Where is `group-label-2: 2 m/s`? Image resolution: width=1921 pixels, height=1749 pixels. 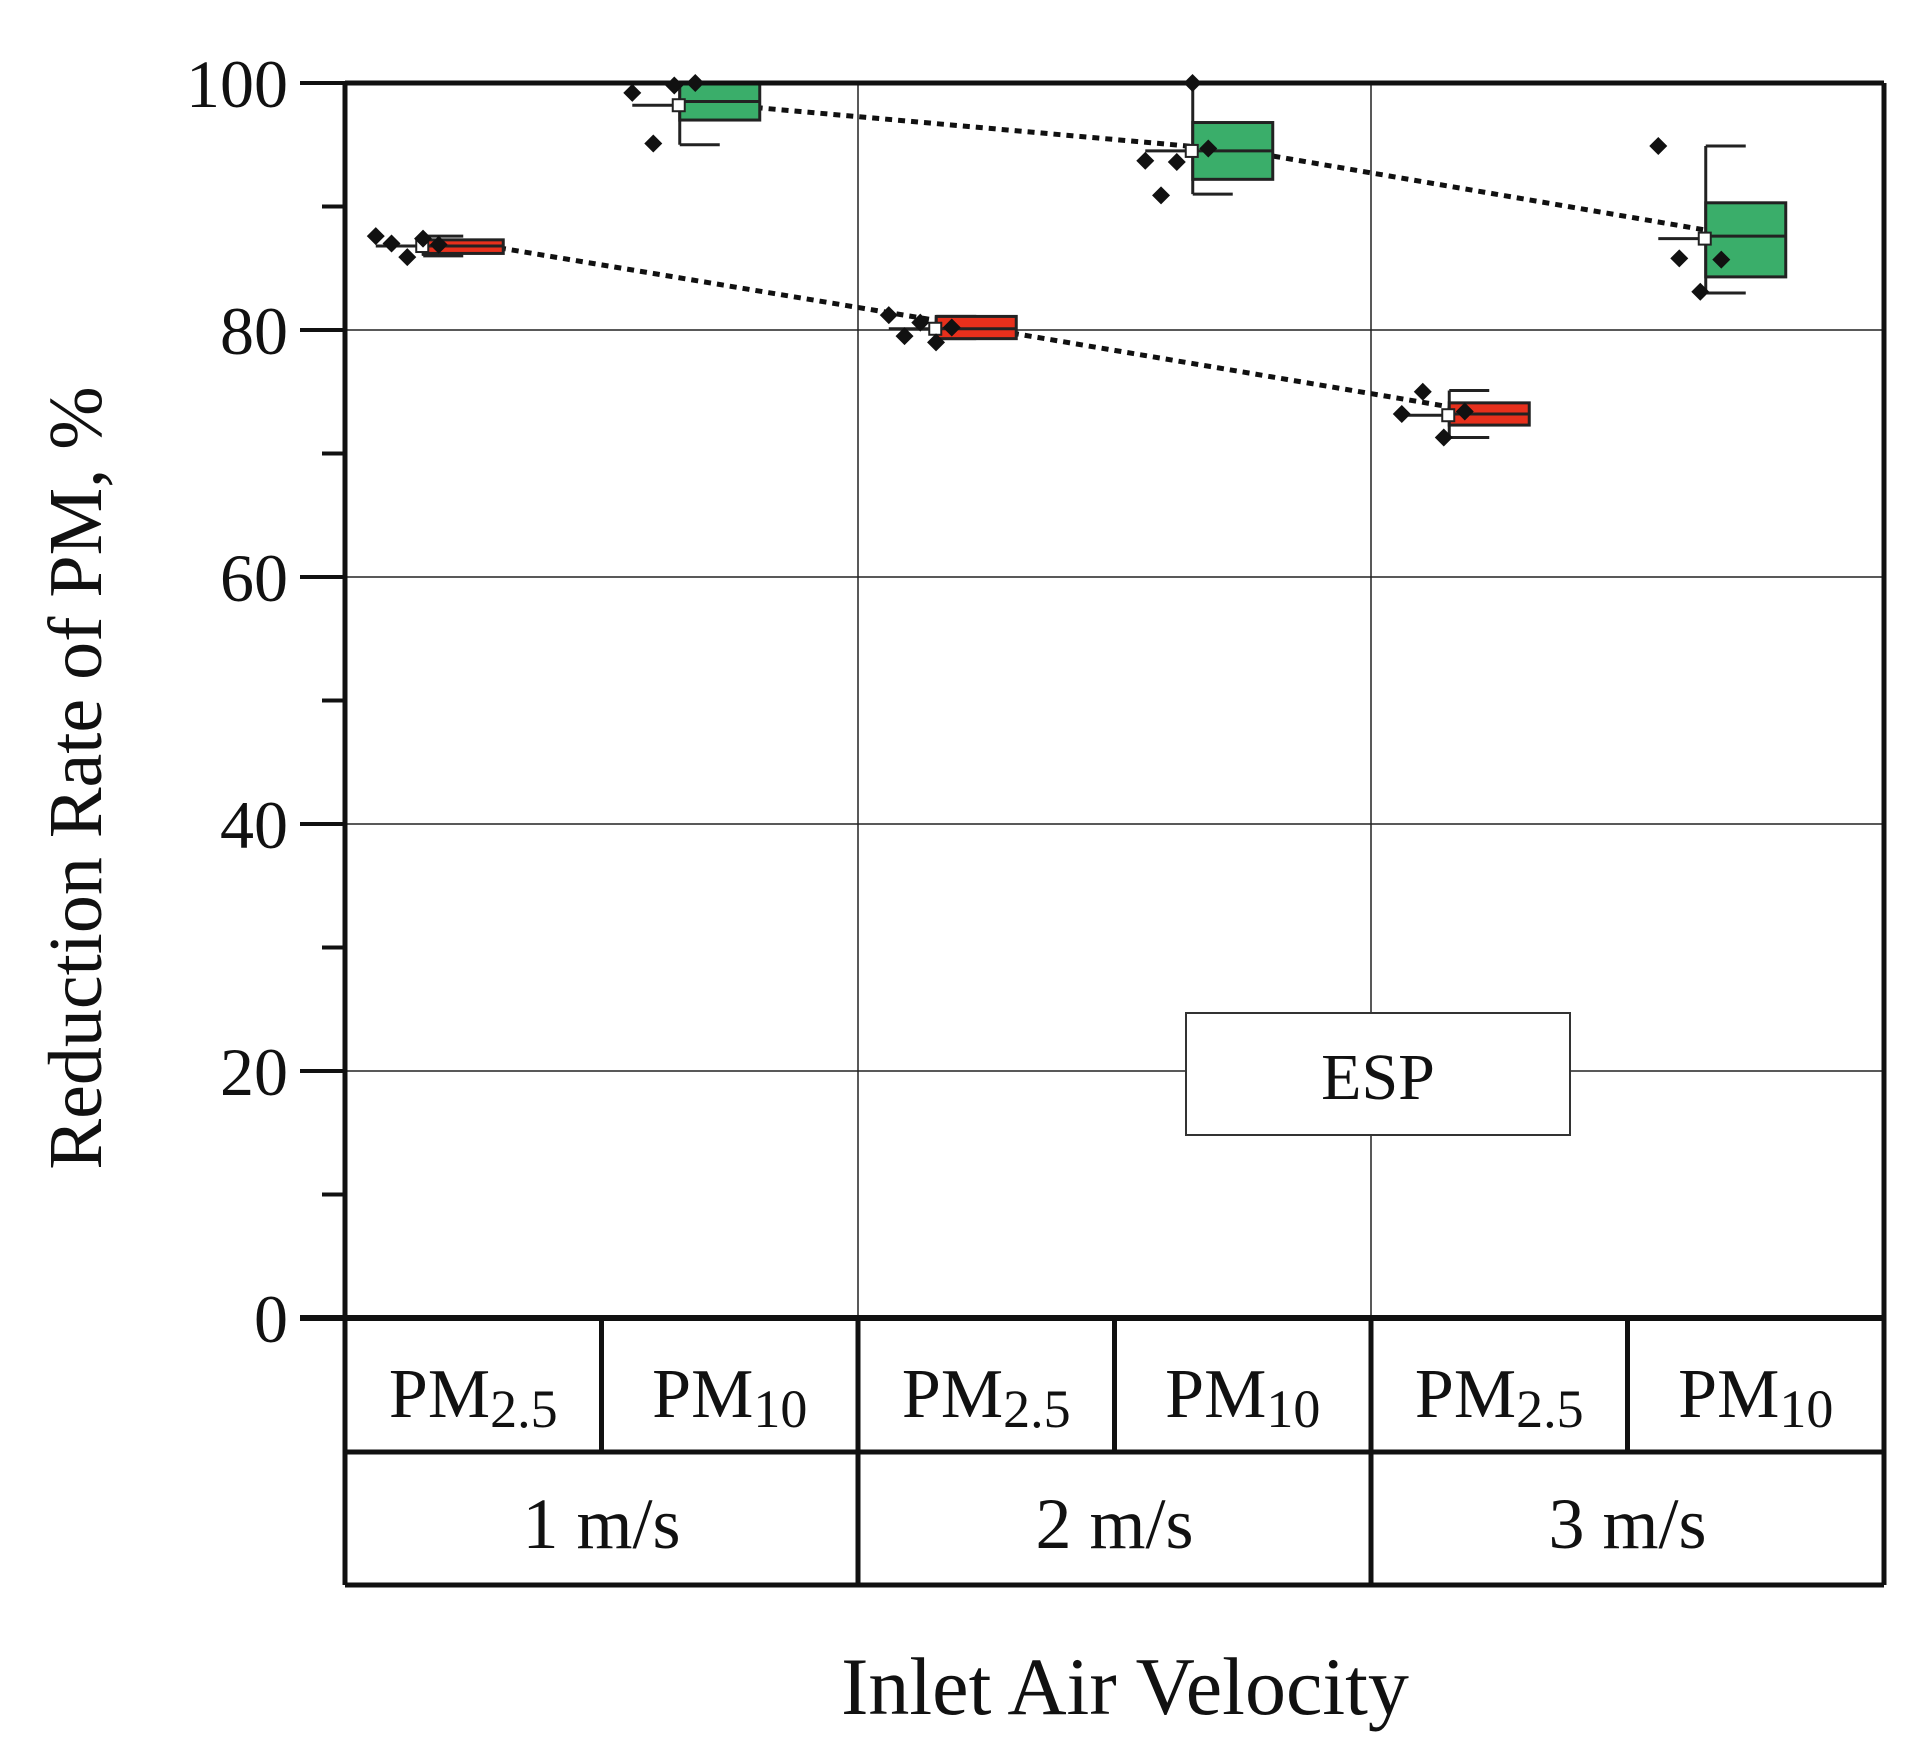 group-label-2: 2 m/s is located at coordinates (1114, 1524).